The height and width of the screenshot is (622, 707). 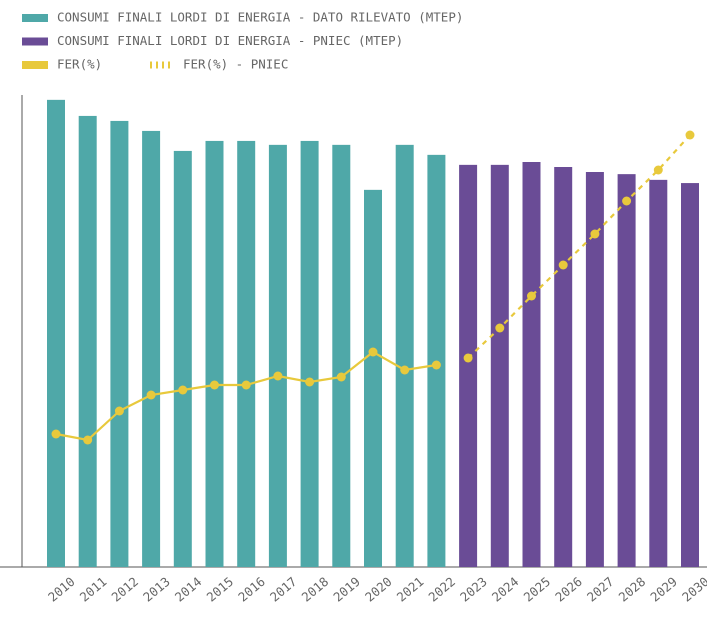 I want to click on x-tick-label: 2029, so click(x=663, y=589).